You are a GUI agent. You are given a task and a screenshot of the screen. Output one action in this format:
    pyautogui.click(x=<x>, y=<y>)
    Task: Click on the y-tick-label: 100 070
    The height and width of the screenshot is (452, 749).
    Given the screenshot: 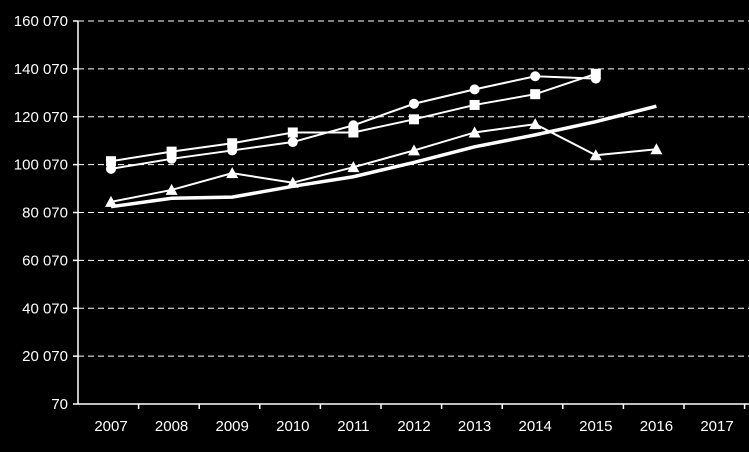 What is the action you would take?
    pyautogui.click(x=41, y=165)
    